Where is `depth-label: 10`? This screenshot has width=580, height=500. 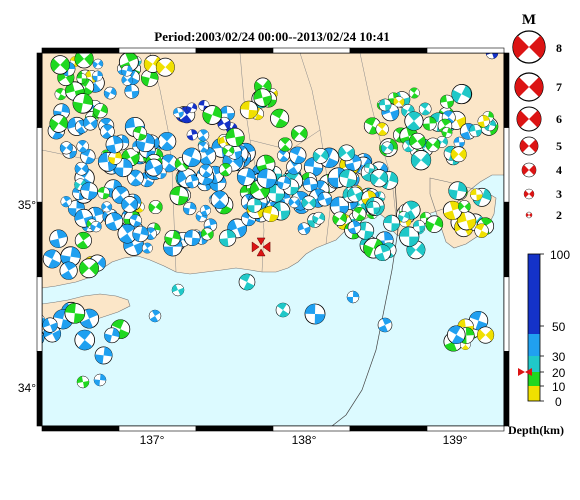
depth-label: 10 is located at coordinates (559, 387).